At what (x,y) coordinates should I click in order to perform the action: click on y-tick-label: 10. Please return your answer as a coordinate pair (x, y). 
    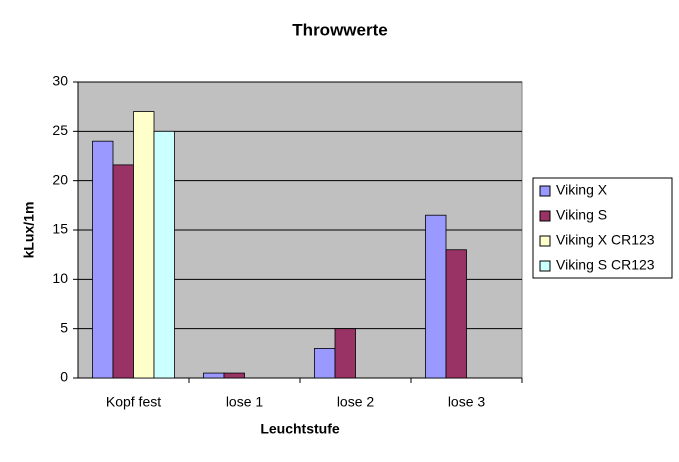
    Looking at the image, I should click on (60, 278).